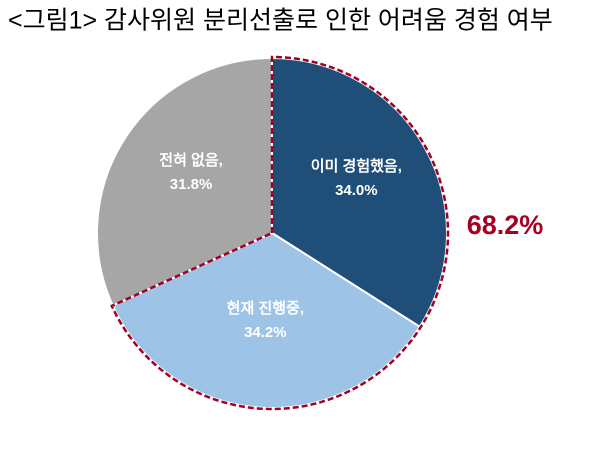 The image size is (607, 471). What do you see at coordinates (356, 179) in the screenshot?
I see `slice-label: 이미 경험했음, 34.0%` at bounding box center [356, 179].